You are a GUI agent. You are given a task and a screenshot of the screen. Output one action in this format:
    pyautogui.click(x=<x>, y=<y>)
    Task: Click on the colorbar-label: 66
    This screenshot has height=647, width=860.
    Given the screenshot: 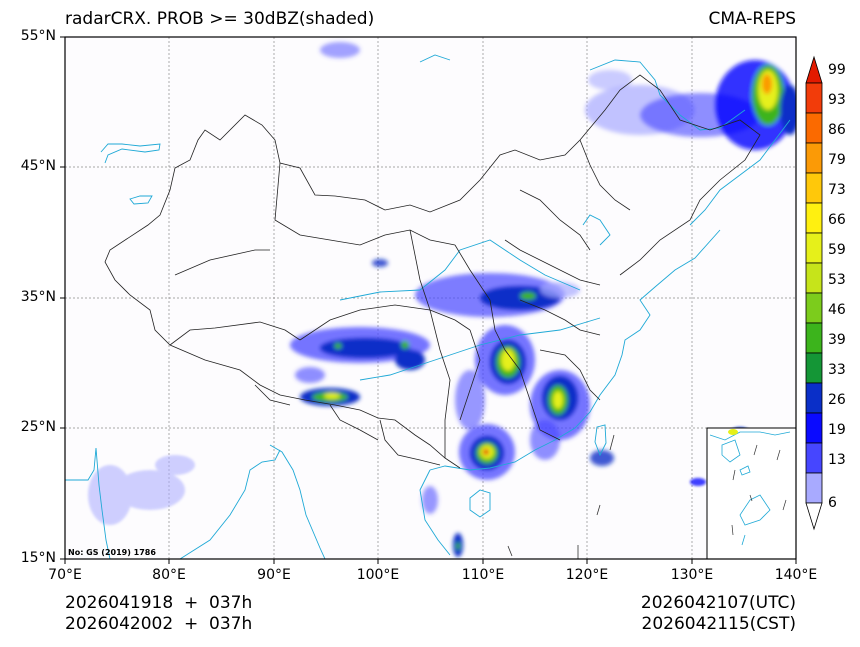 What is the action you would take?
    pyautogui.click(x=837, y=220)
    